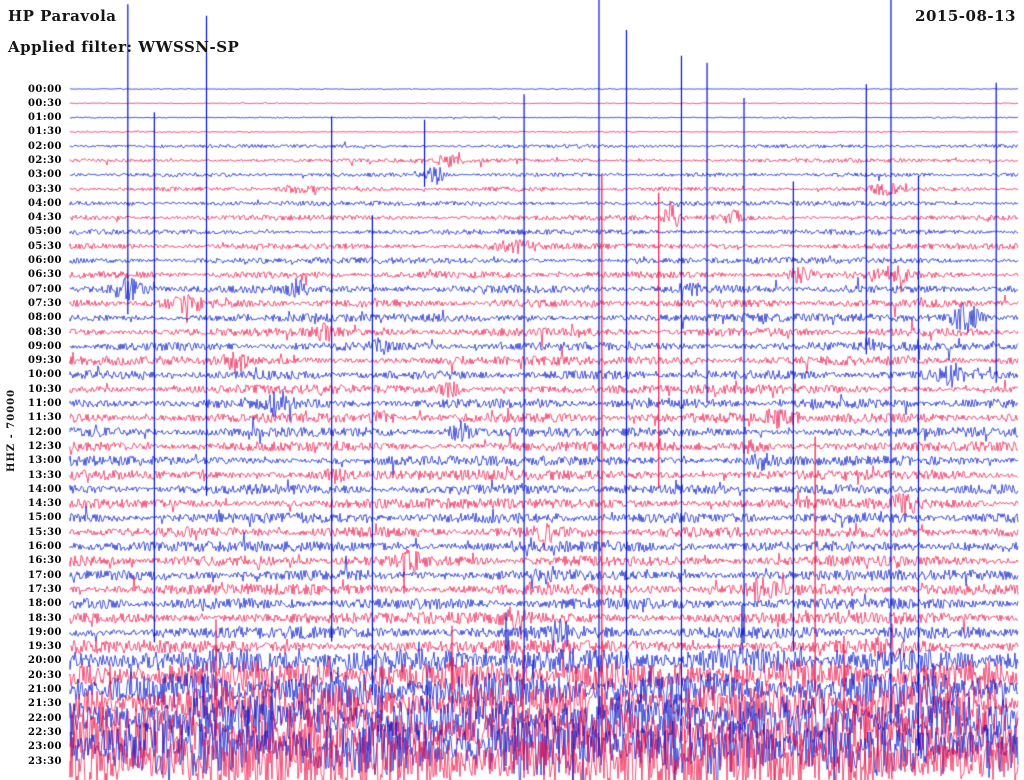  Describe the element at coordinates (44, 175) in the screenshot. I see `time-label: 03:00` at that location.